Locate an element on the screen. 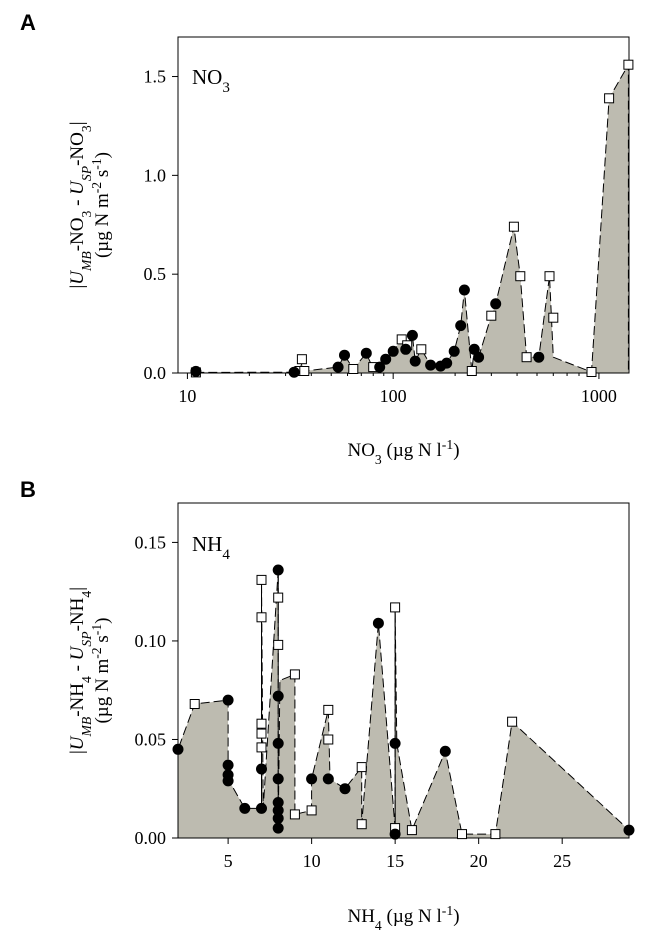 The image size is (654, 935). panel-a-x-tick-label: 1000 is located at coordinates (599, 396).